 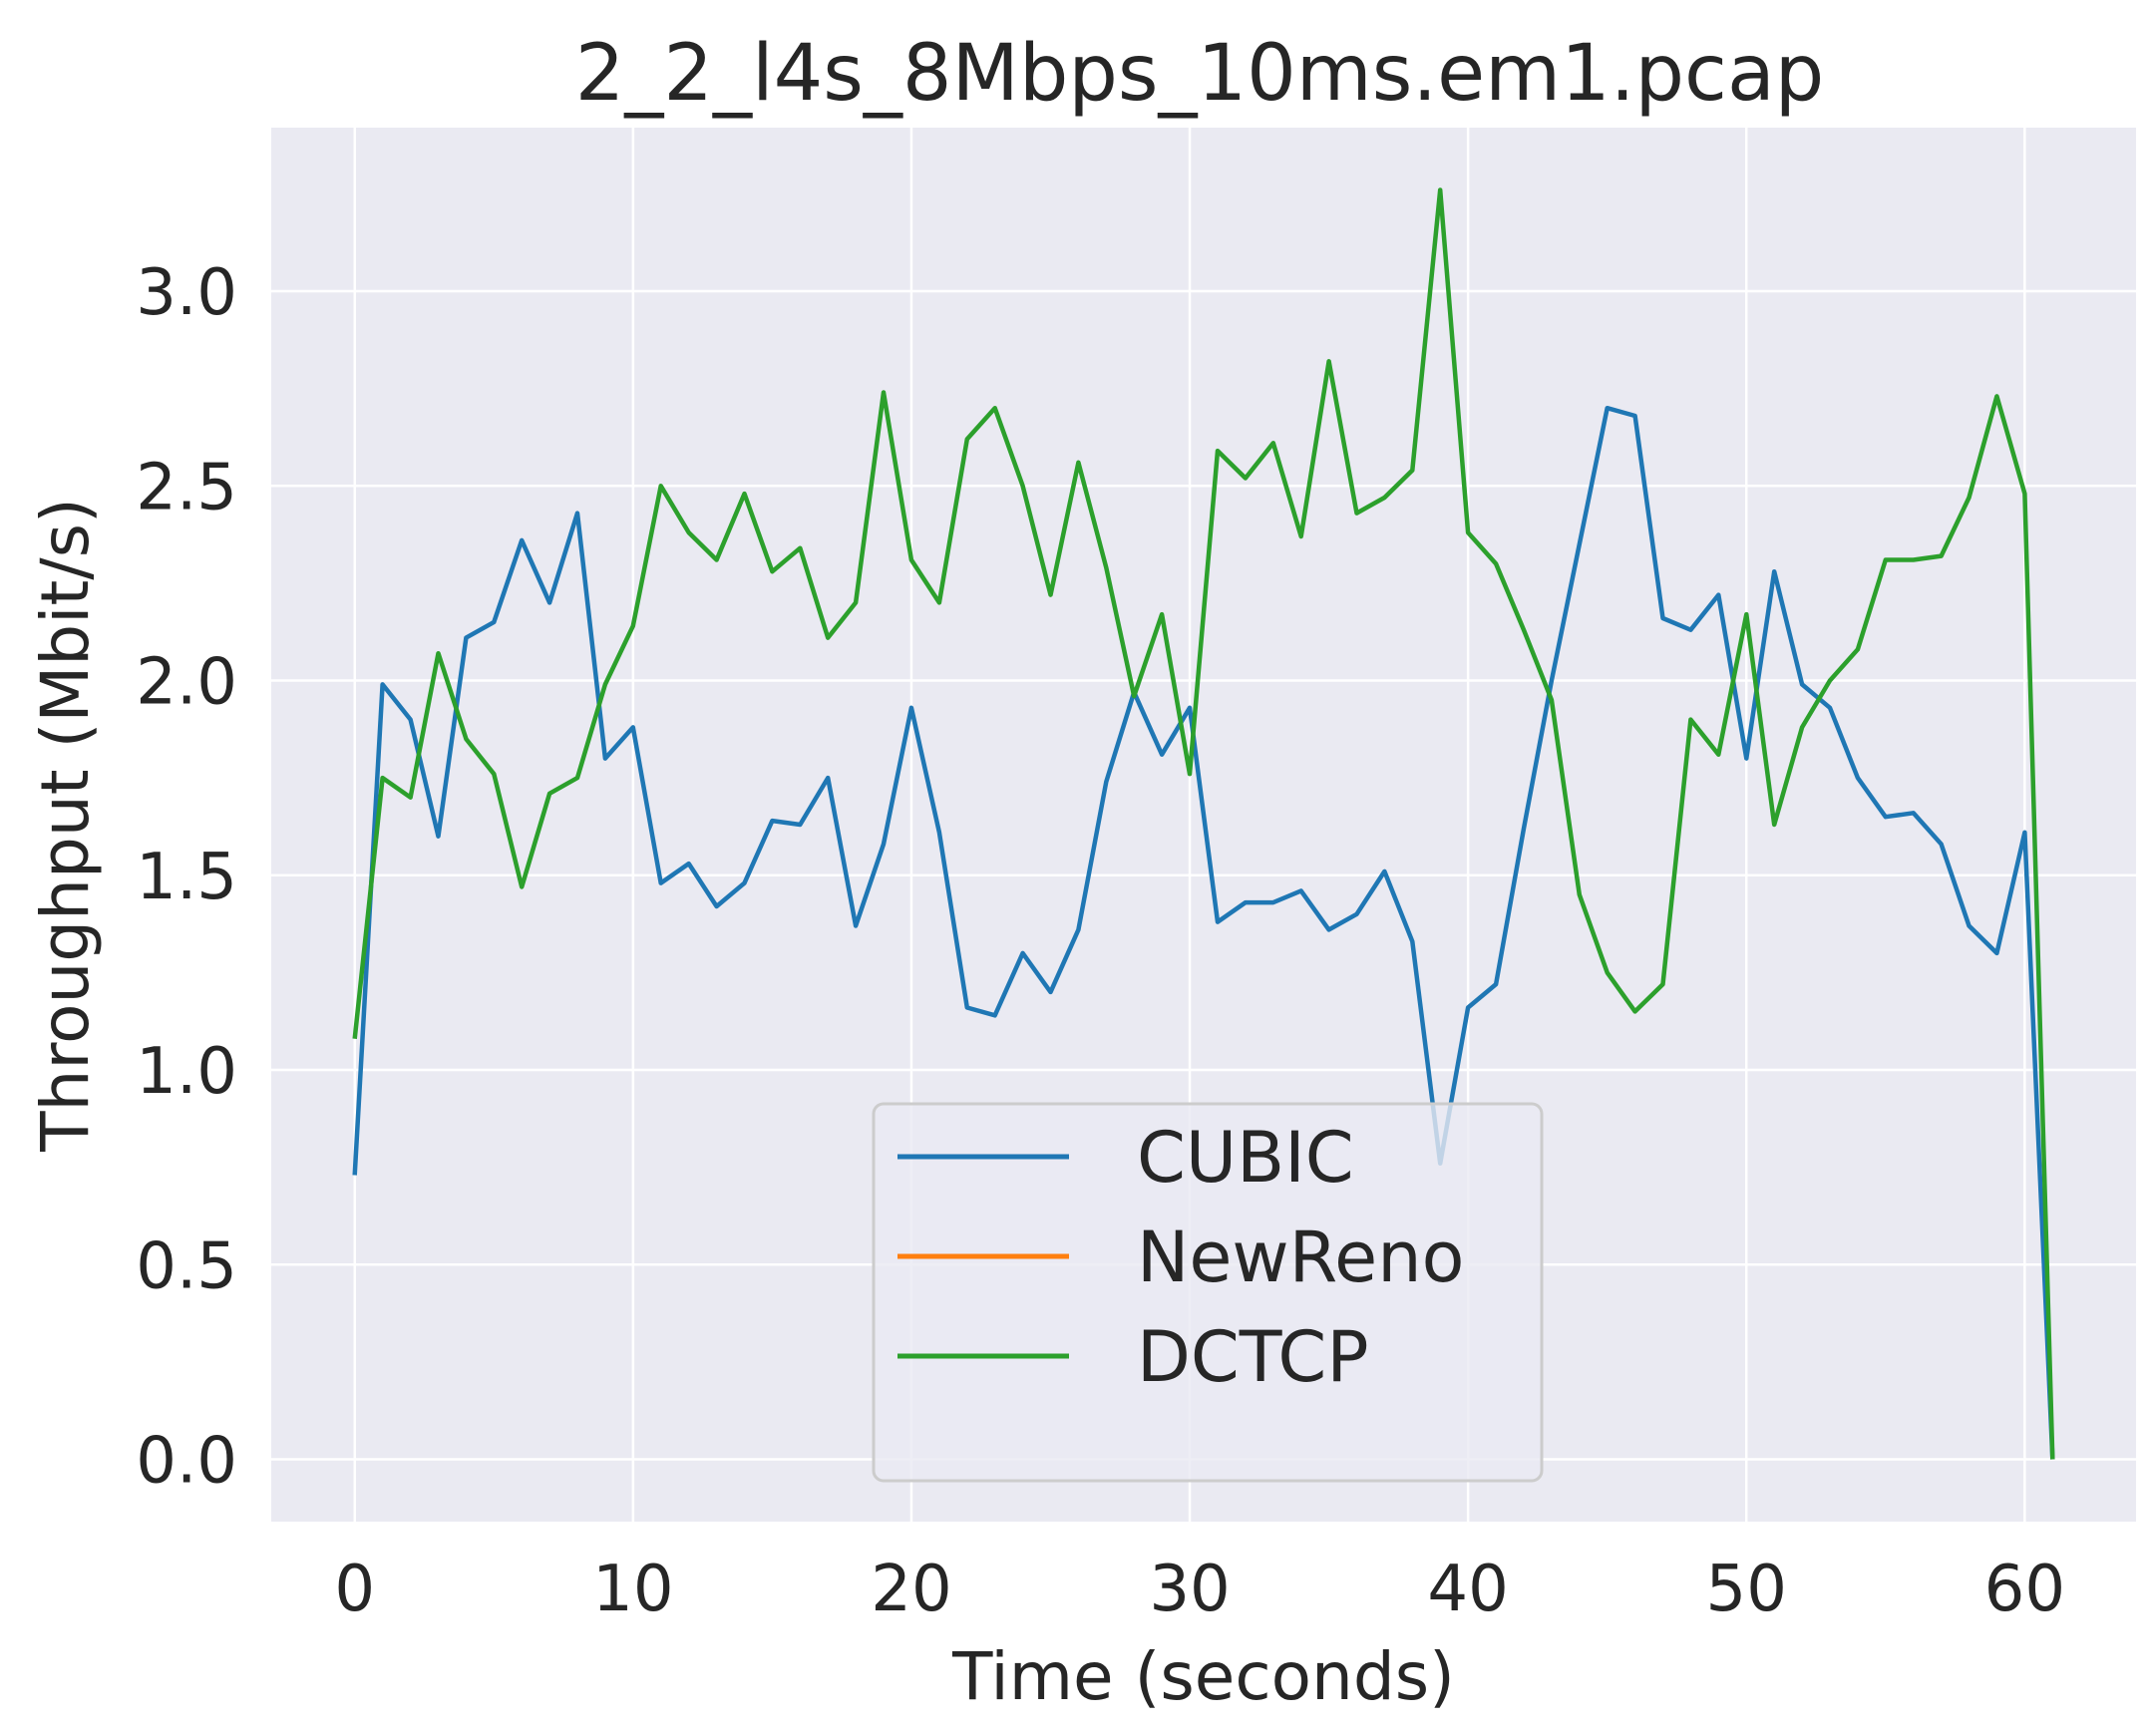 I want to click on legend-box, so click(x=1208, y=1292).